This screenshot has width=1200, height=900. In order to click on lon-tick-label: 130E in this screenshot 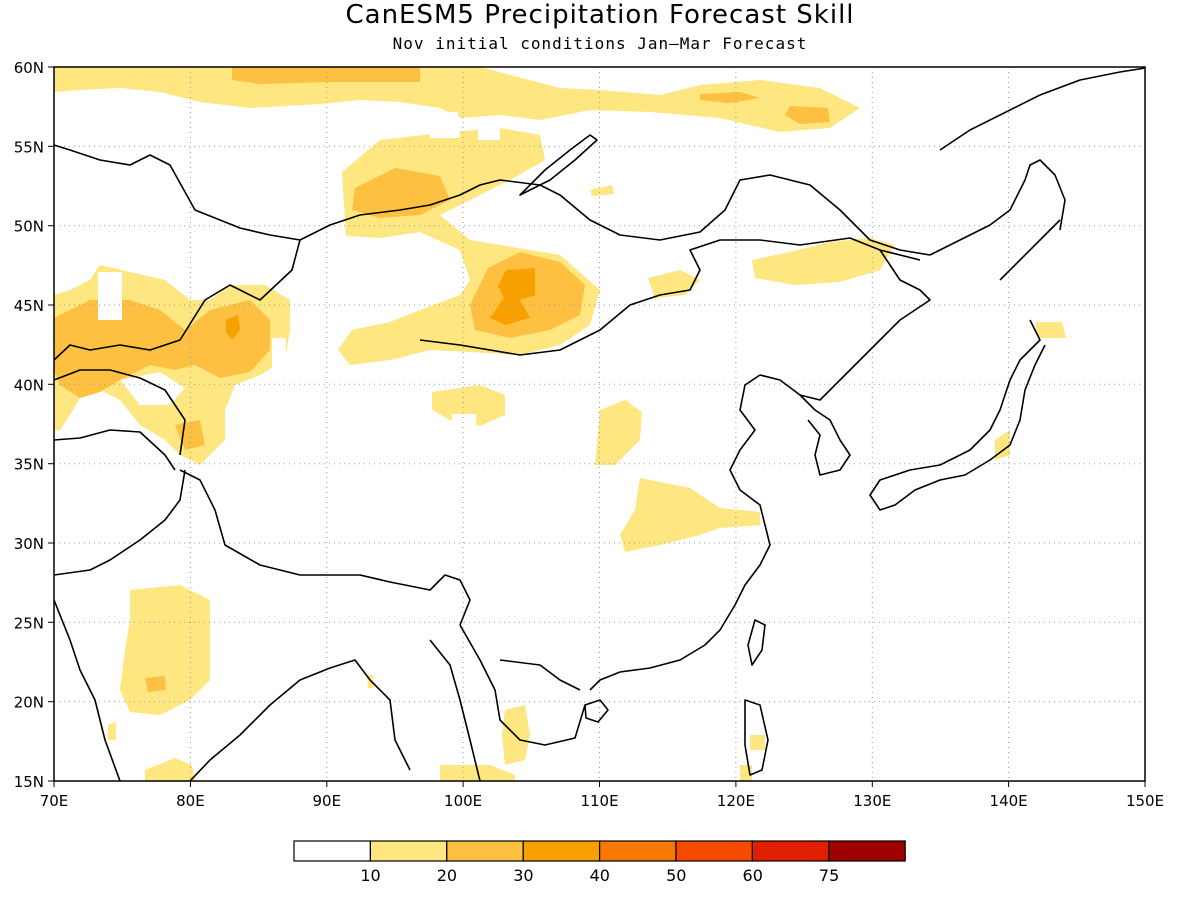, I will do `click(872, 801)`.